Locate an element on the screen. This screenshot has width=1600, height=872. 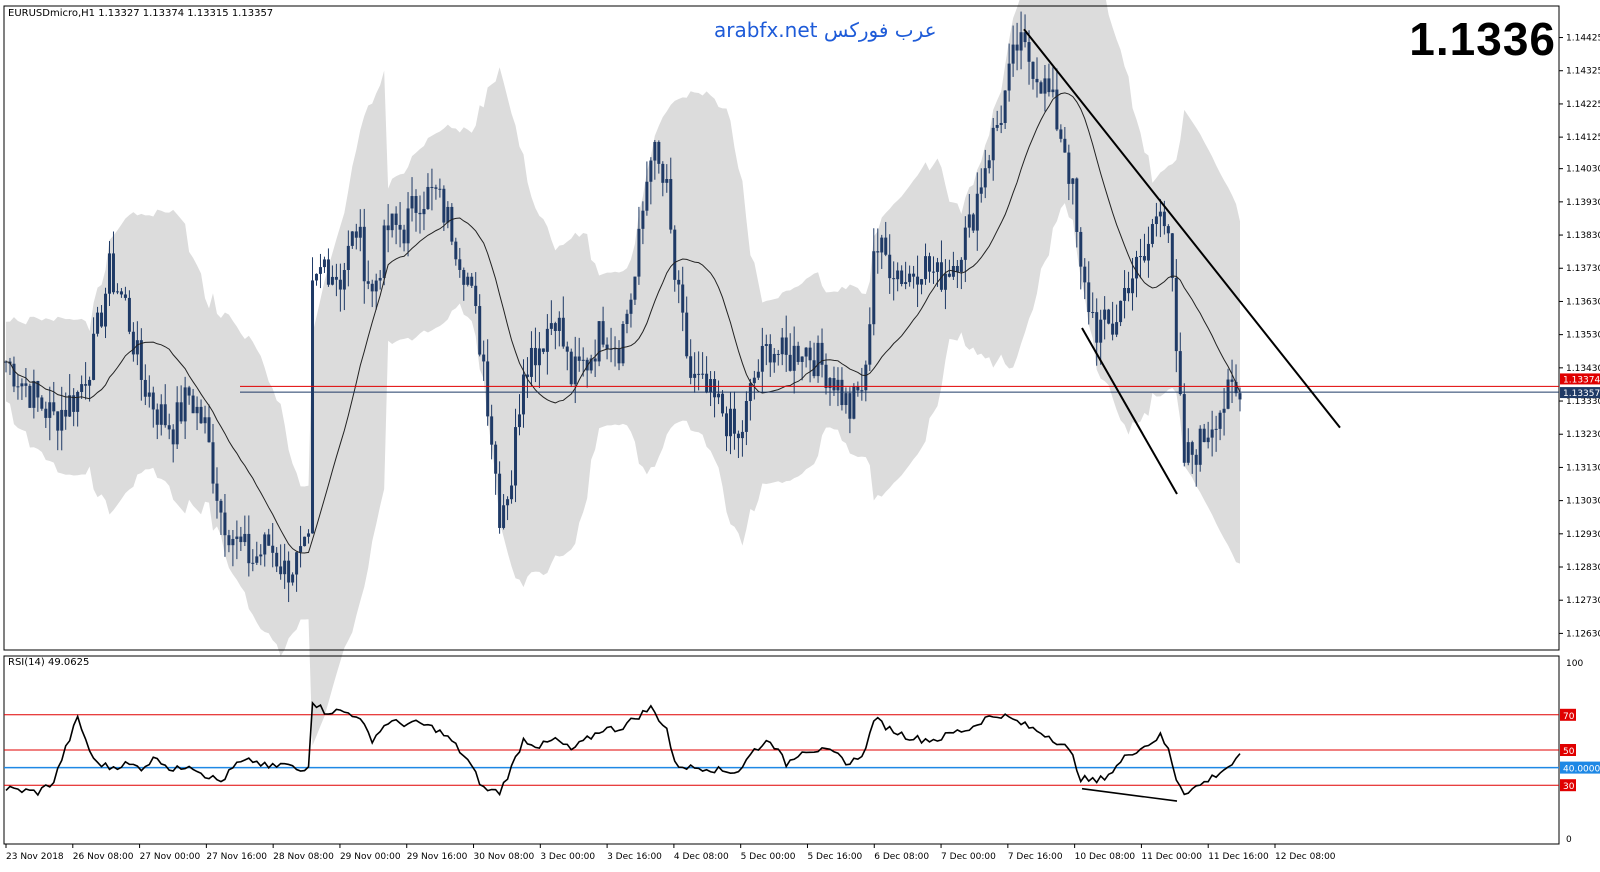
price-tick-label: 1.13130 is located at coordinates (1583, 468).